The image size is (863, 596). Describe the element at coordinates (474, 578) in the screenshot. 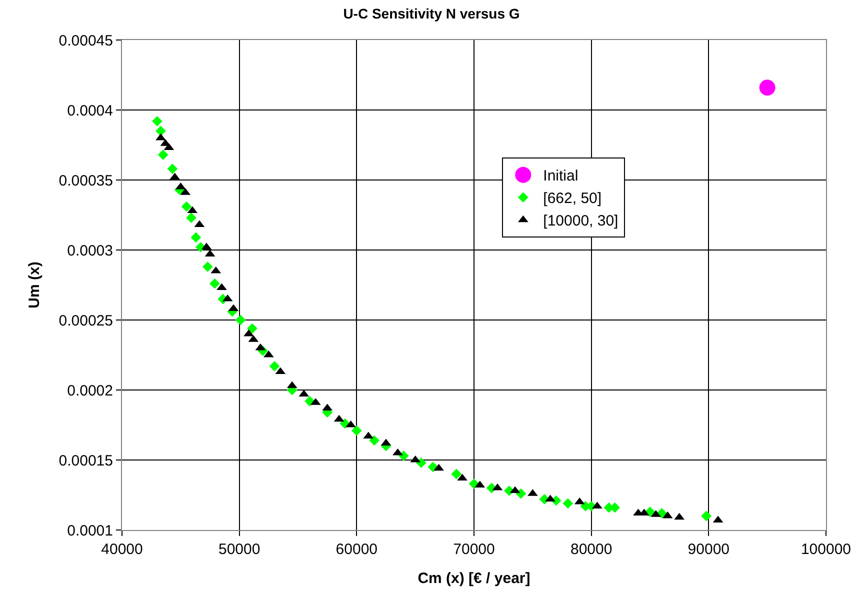

I see `x-axis-title: Cm (x) [€ / year]` at that location.